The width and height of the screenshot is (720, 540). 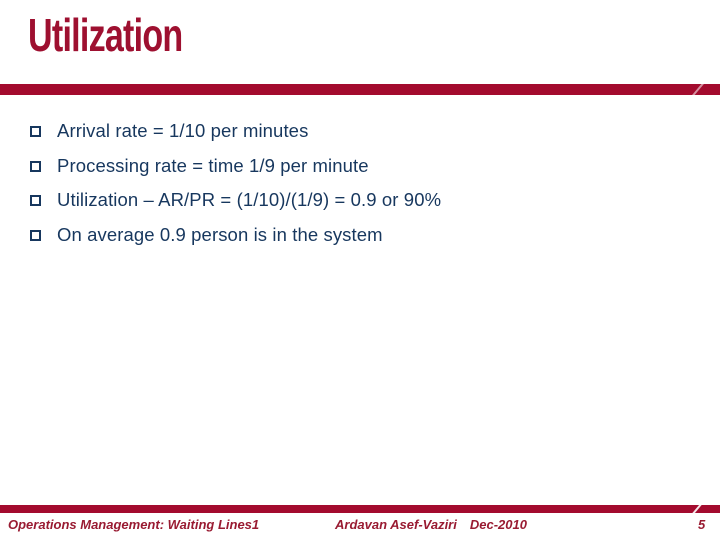 I want to click on page-number: 5, so click(x=702, y=524).